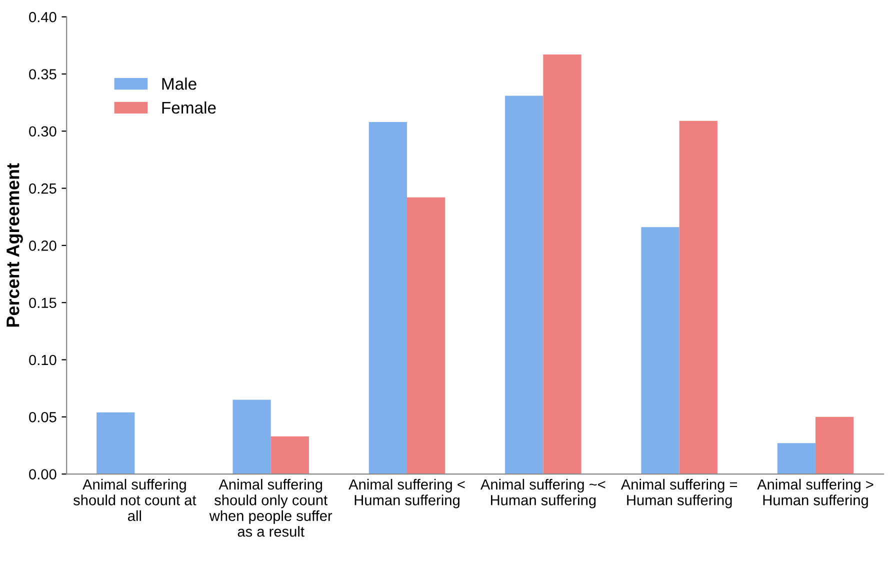 This screenshot has height=561, width=888. Describe the element at coordinates (42, 474) in the screenshot. I see `y-tick-label: 0.00` at that location.